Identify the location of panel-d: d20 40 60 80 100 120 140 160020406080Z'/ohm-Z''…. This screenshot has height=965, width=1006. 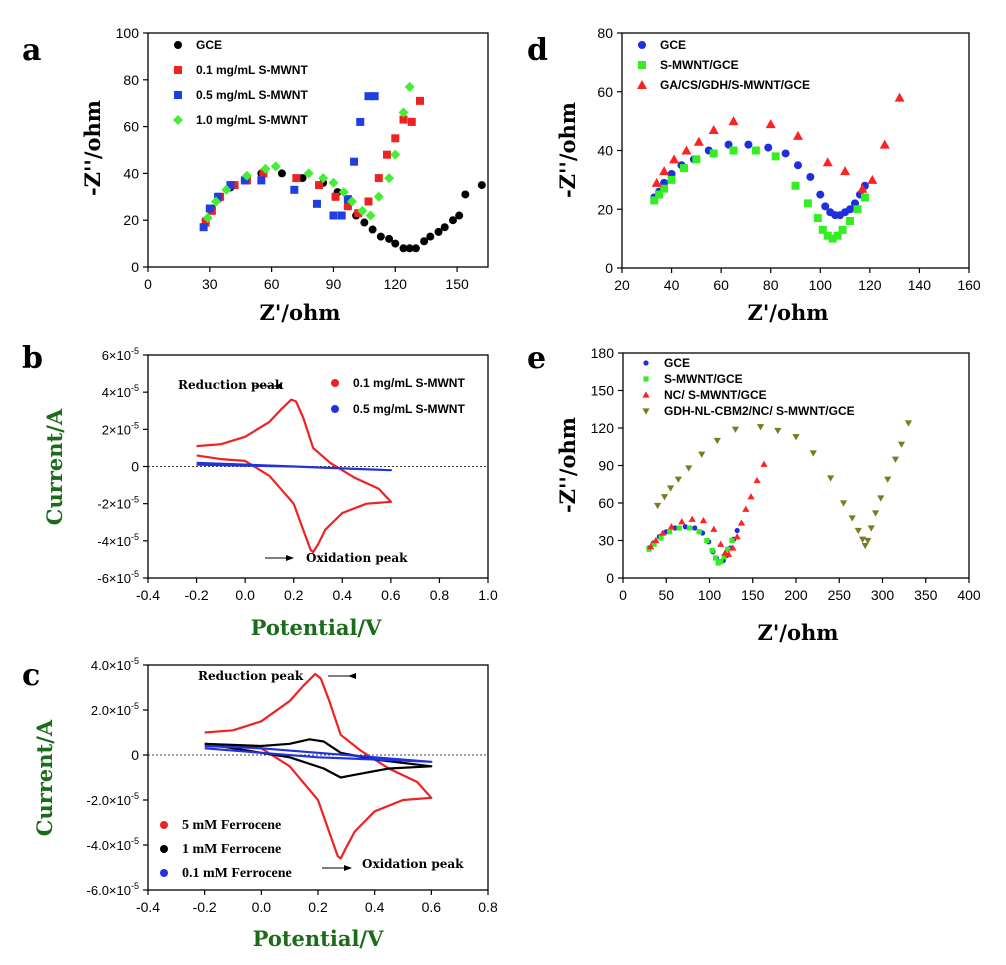
(754, 175).